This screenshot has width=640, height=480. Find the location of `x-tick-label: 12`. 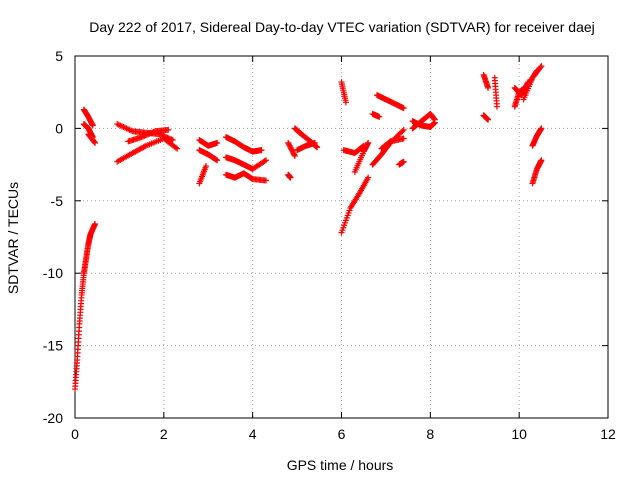

x-tick-label: 12 is located at coordinates (608, 434).